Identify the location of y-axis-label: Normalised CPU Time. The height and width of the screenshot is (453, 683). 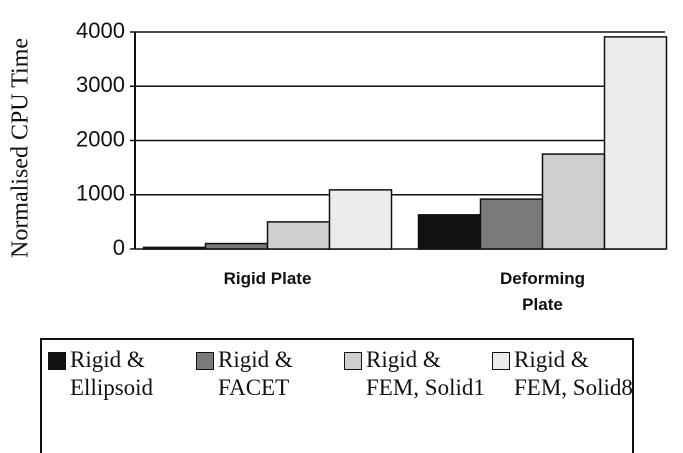
(21, 148).